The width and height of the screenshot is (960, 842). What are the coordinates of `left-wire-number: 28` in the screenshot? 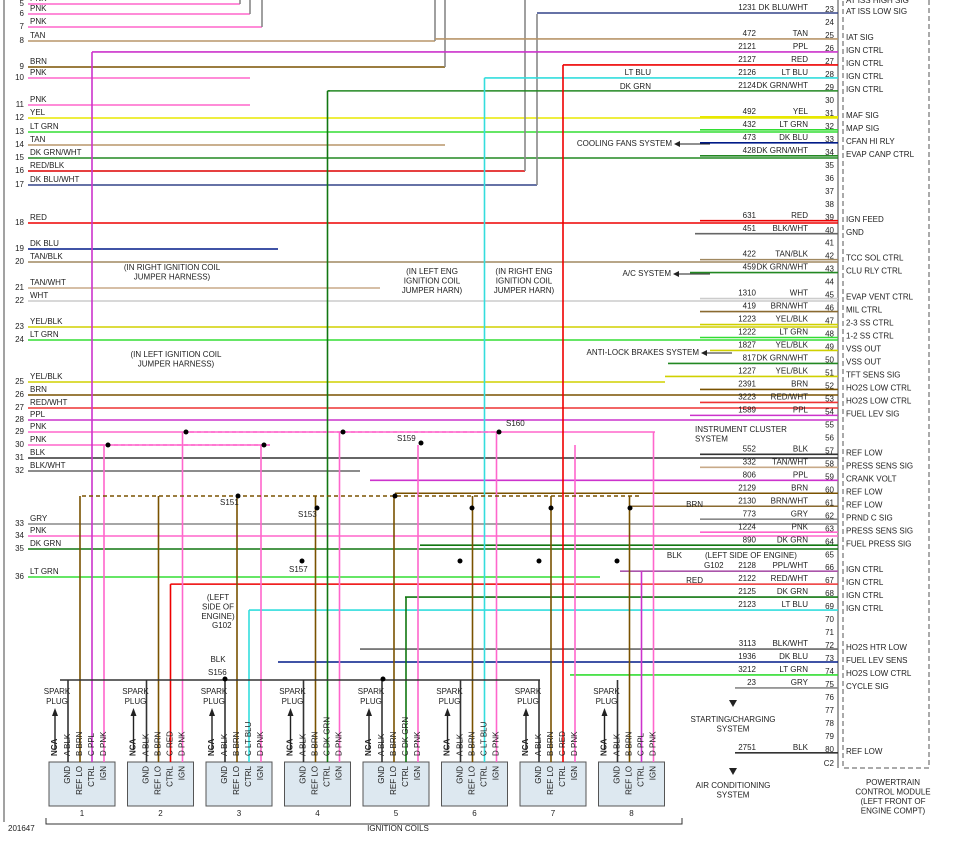 It's located at (19, 419).